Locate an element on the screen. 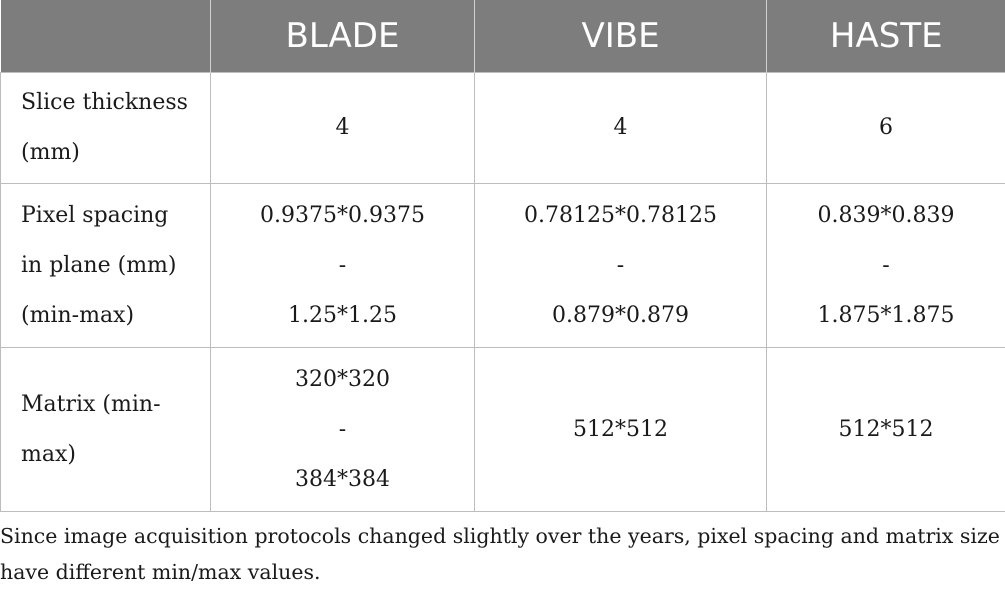 The image size is (1005, 598). cell-value: 384*384 is located at coordinates (342, 479).